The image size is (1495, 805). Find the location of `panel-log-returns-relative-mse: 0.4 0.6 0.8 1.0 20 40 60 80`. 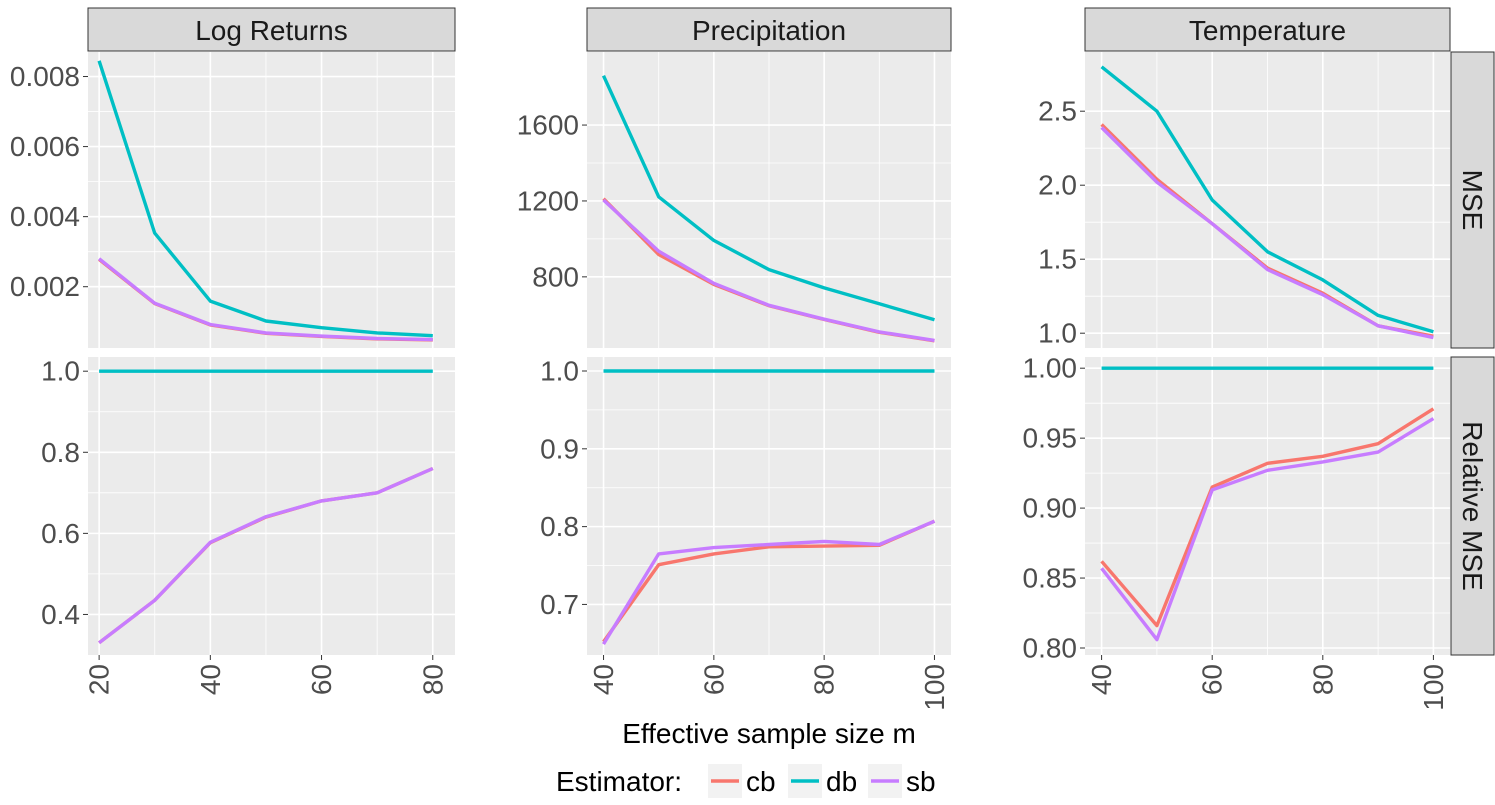

panel-log-returns-relative-mse: 0.4 0.6 0.8 1.0 20 40 60 80 is located at coordinates (248, 525).